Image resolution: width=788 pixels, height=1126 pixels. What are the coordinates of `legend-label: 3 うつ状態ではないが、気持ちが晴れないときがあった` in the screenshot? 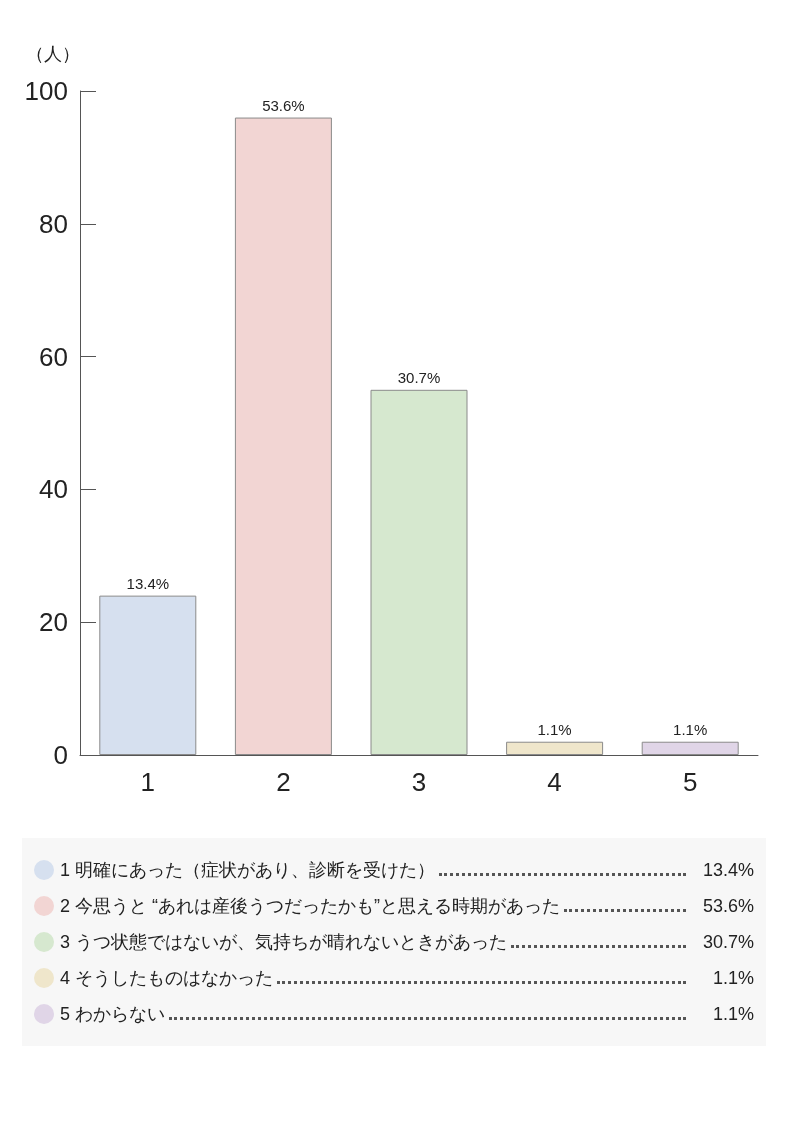 It's located at (284, 942).